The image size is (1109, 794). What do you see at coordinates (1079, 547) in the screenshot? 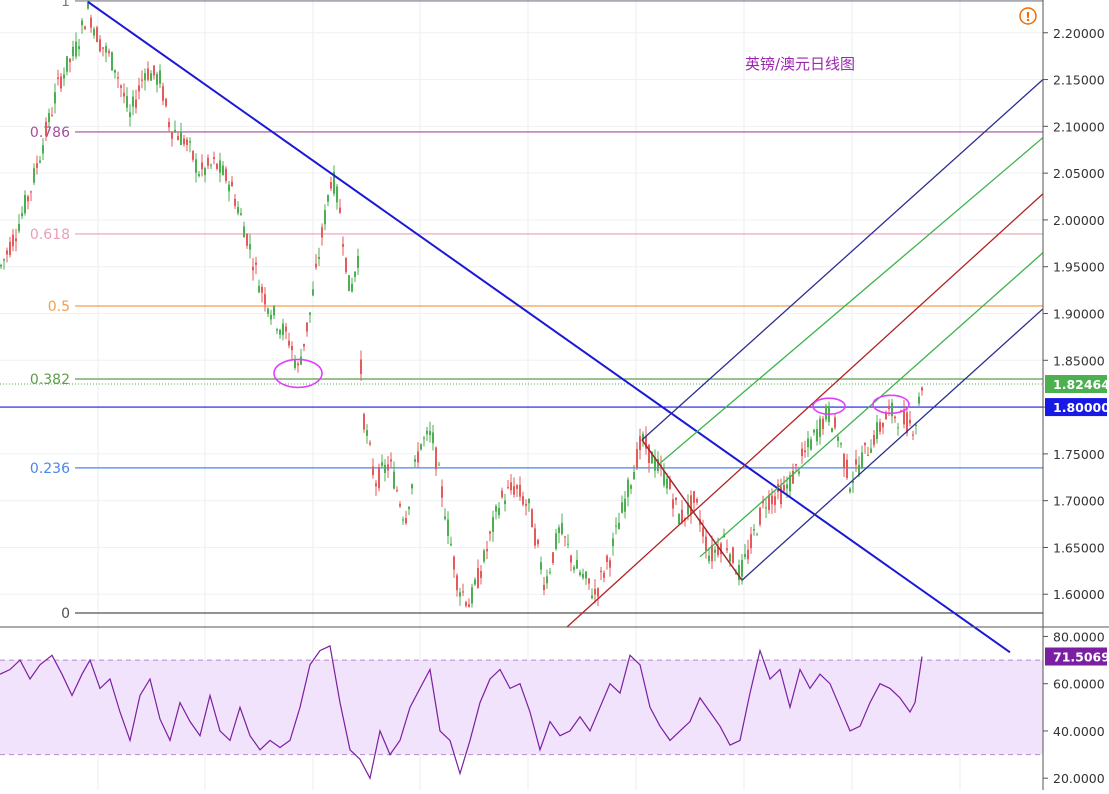
I see `price-tick-label: 1.65000` at bounding box center [1079, 547].